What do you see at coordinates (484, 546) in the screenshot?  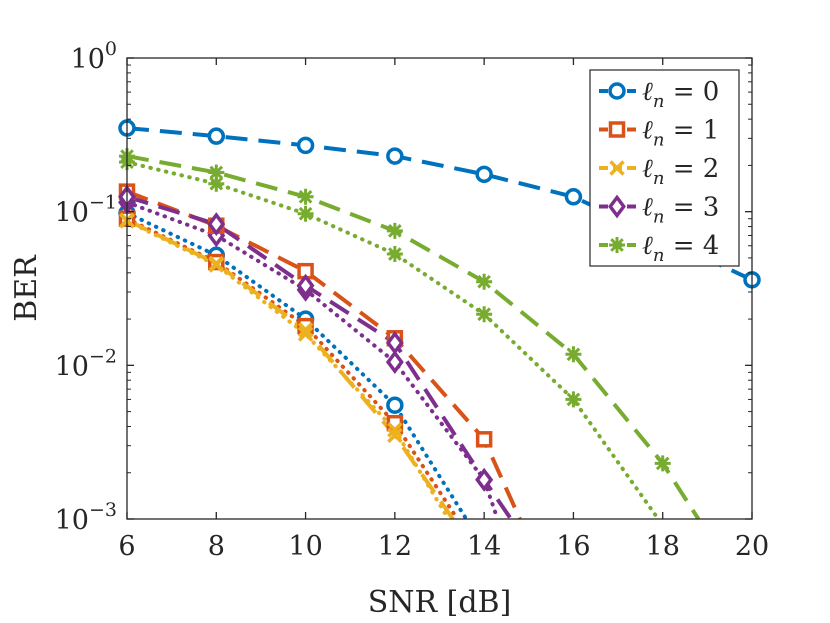 I see `x-tick-label: 14` at bounding box center [484, 546].